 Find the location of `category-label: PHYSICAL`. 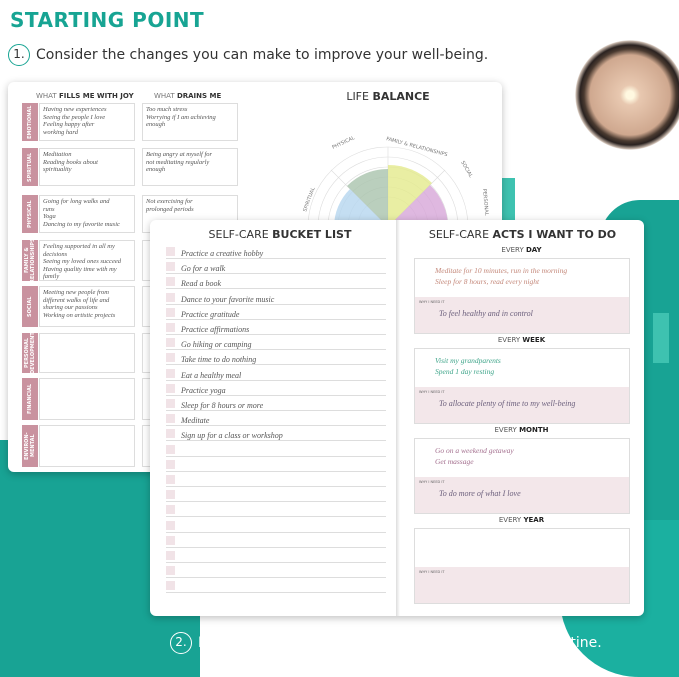

category-label: PHYSICAL is located at coordinates (30, 214).